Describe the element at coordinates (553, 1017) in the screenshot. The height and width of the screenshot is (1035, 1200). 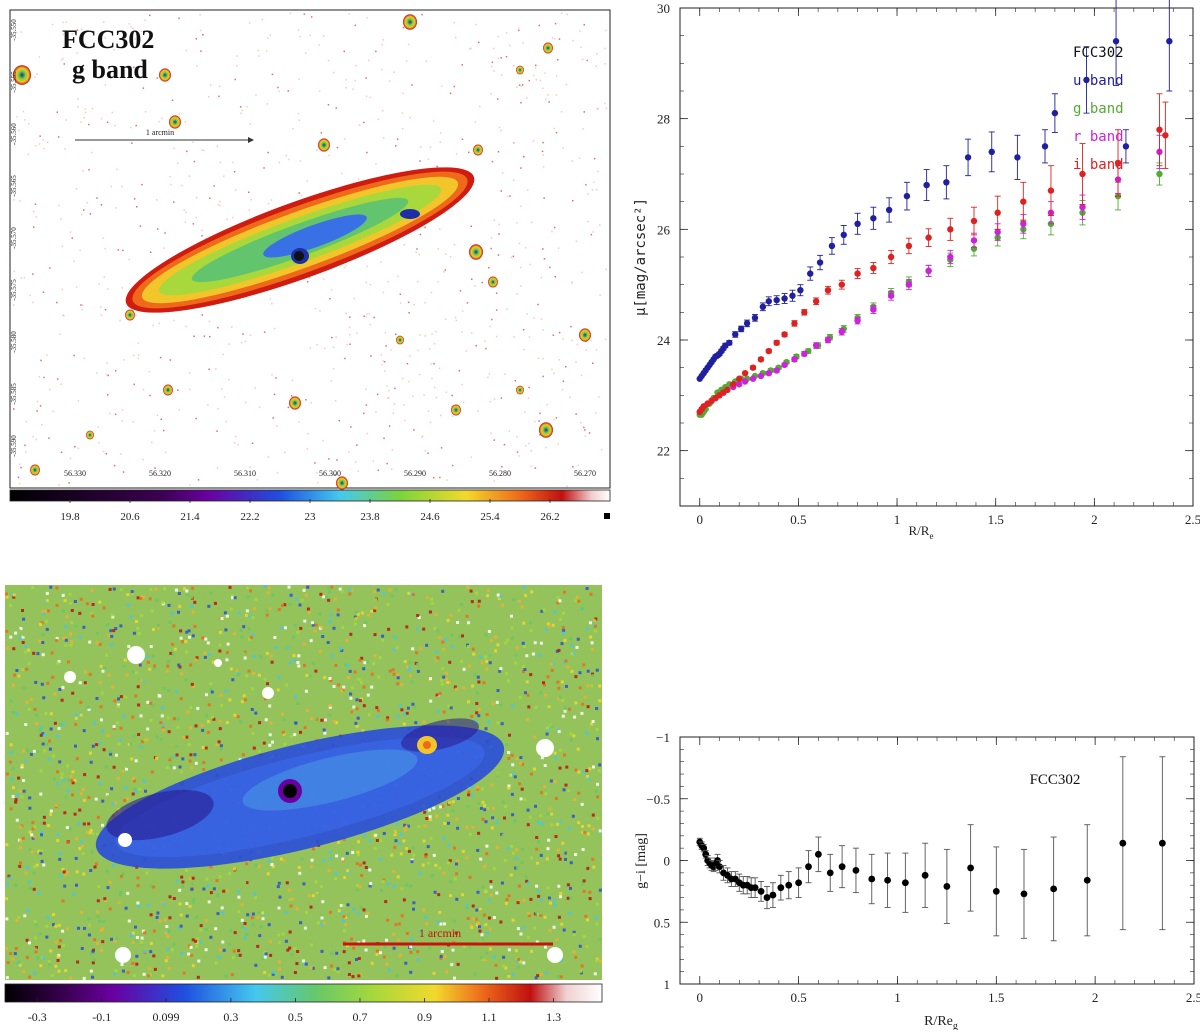
I see `map-colorbar-tick-label: 1.3` at that location.